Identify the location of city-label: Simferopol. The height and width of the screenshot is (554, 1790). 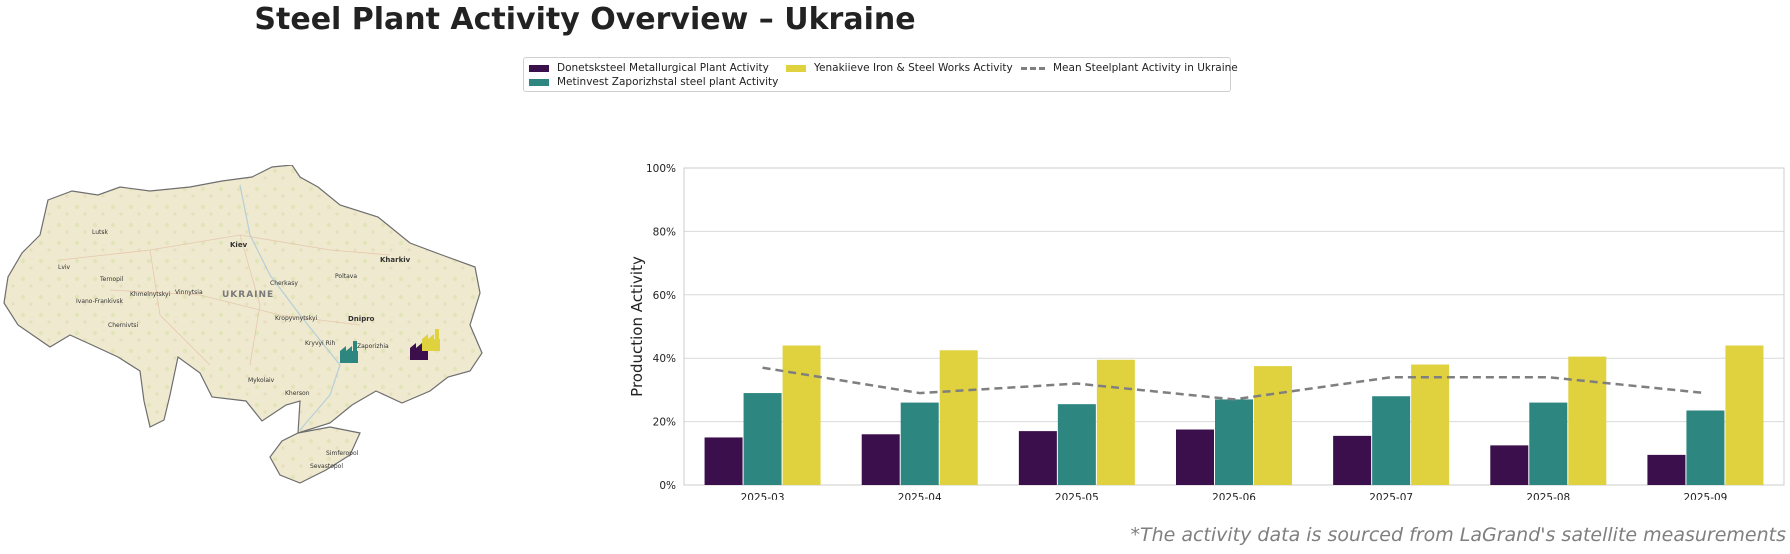
(342, 453).